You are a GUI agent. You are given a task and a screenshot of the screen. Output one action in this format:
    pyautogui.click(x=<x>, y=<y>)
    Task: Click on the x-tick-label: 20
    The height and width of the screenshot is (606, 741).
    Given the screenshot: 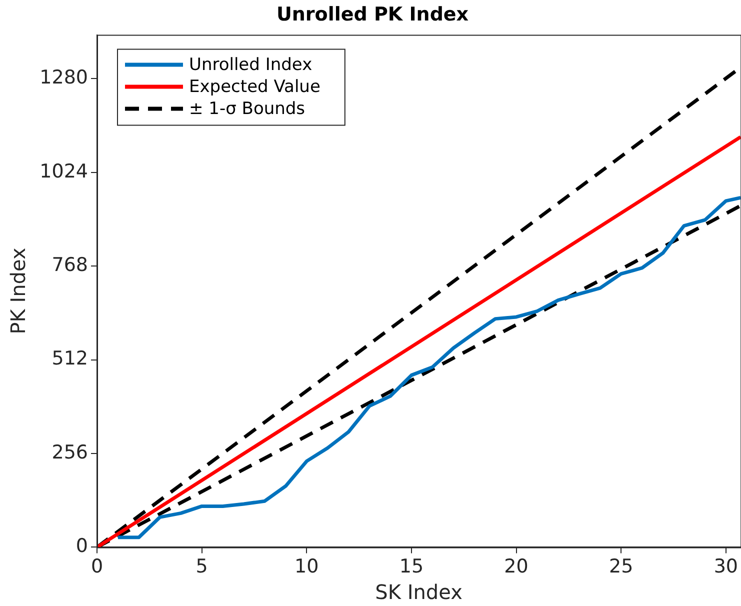 What is the action you would take?
    pyautogui.click(x=516, y=567)
    